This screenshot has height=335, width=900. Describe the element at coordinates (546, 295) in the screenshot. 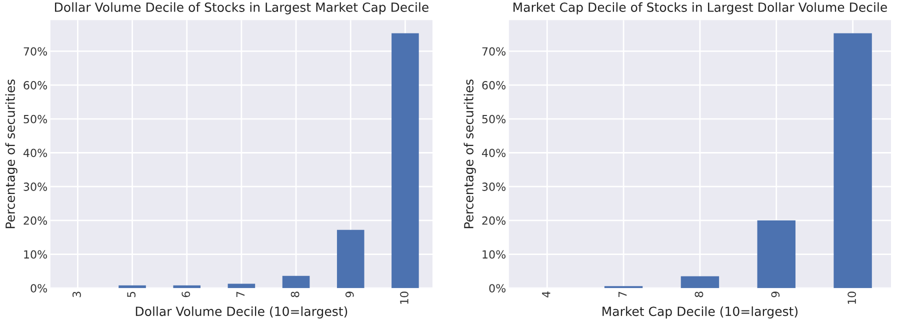

I see `x-tick-label: 4` at that location.